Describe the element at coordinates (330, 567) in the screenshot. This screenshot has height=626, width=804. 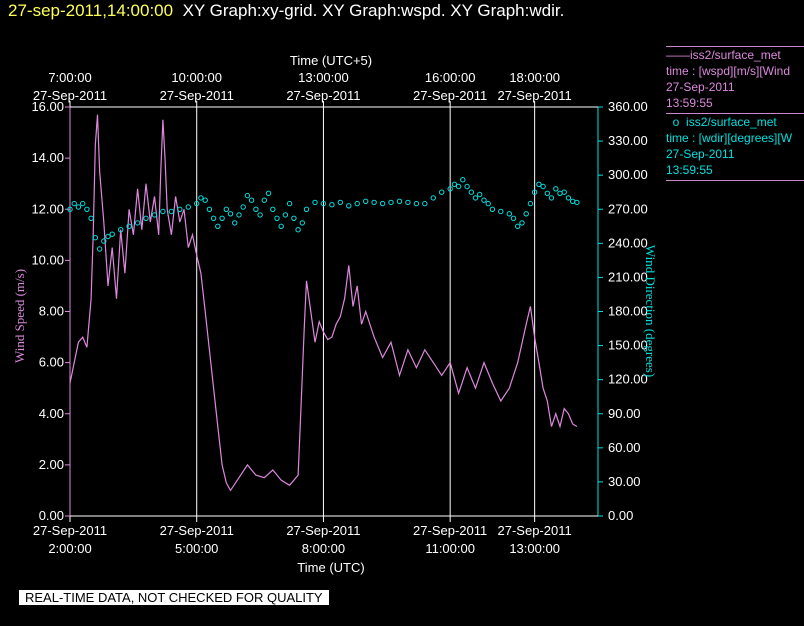
I see `x-bottom-label: Time (UTC)` at that location.